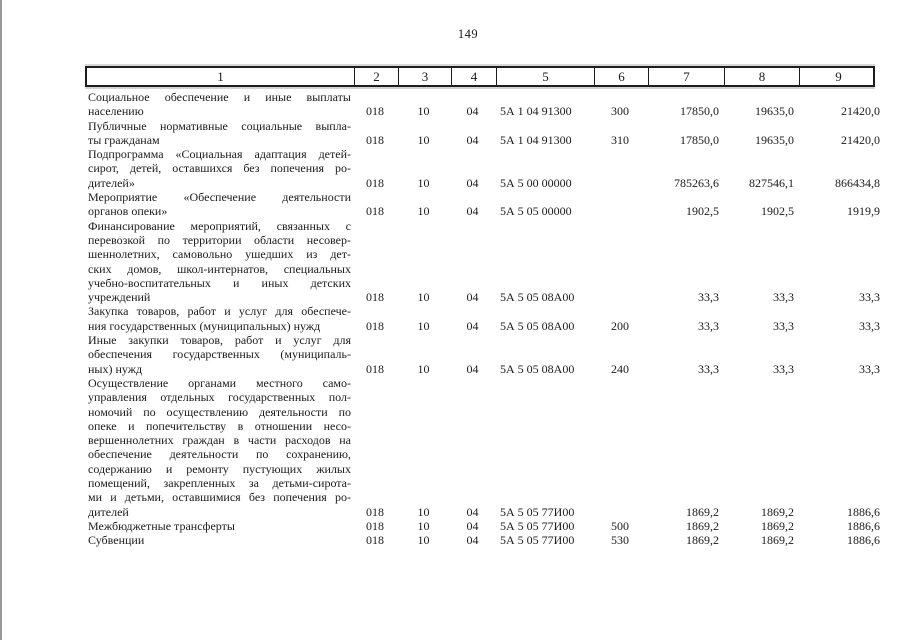  Describe the element at coordinates (219, 340) in the screenshot. I see `name-line: Иные закупки товаров, работ и услуг для` at that location.